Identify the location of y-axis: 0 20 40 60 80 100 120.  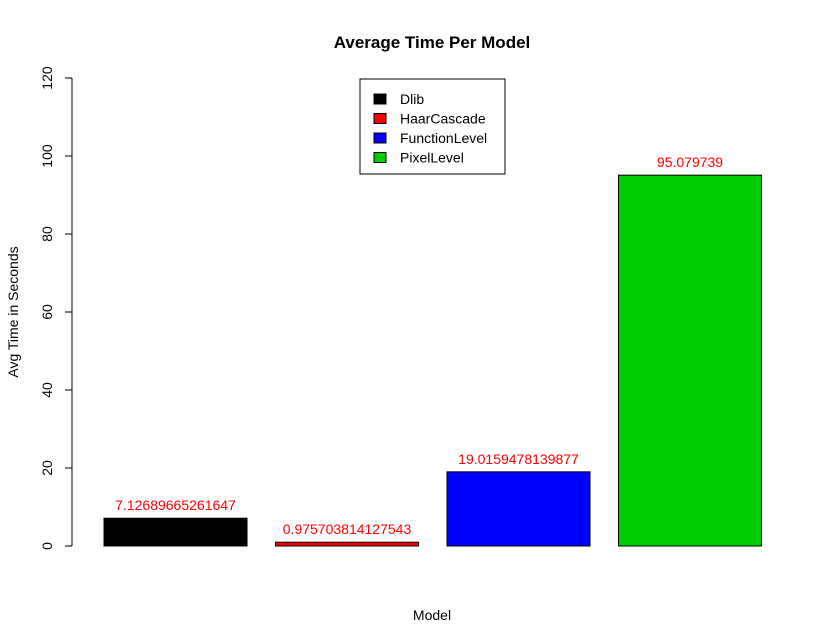
(56, 308).